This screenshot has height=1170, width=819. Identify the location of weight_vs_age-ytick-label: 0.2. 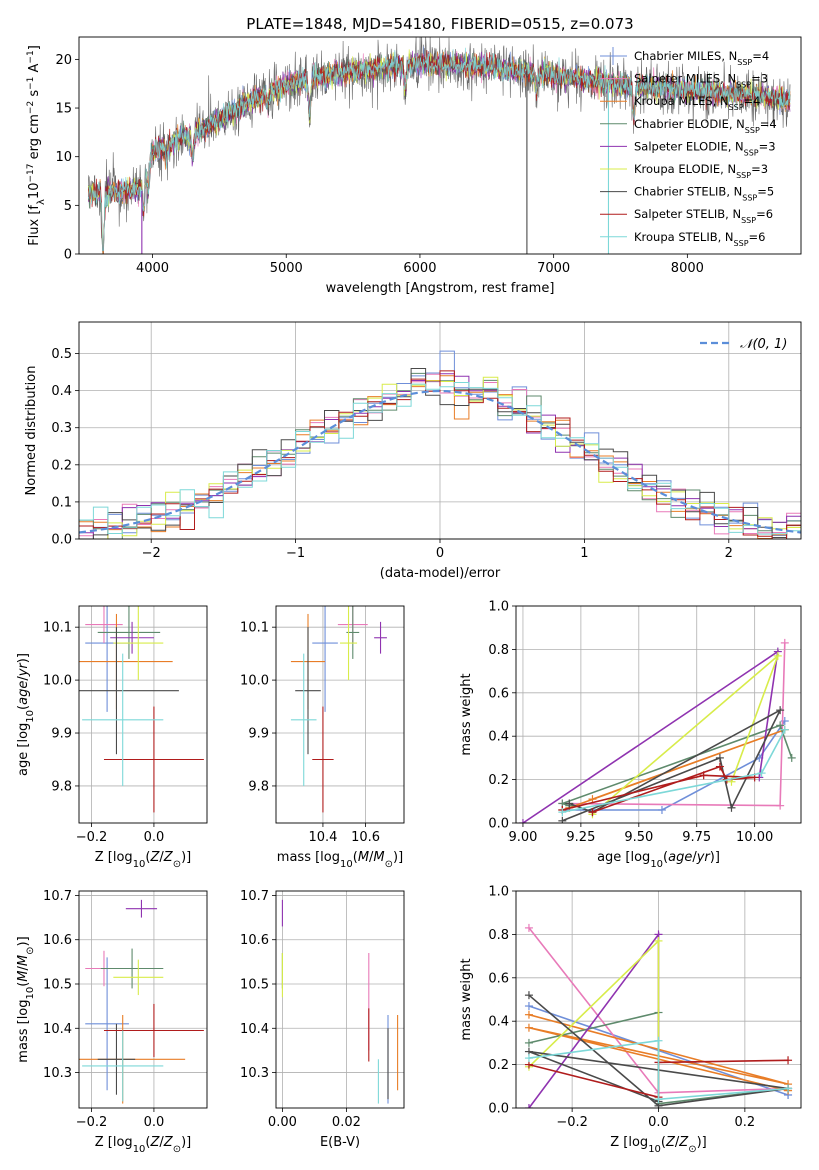
(498, 780).